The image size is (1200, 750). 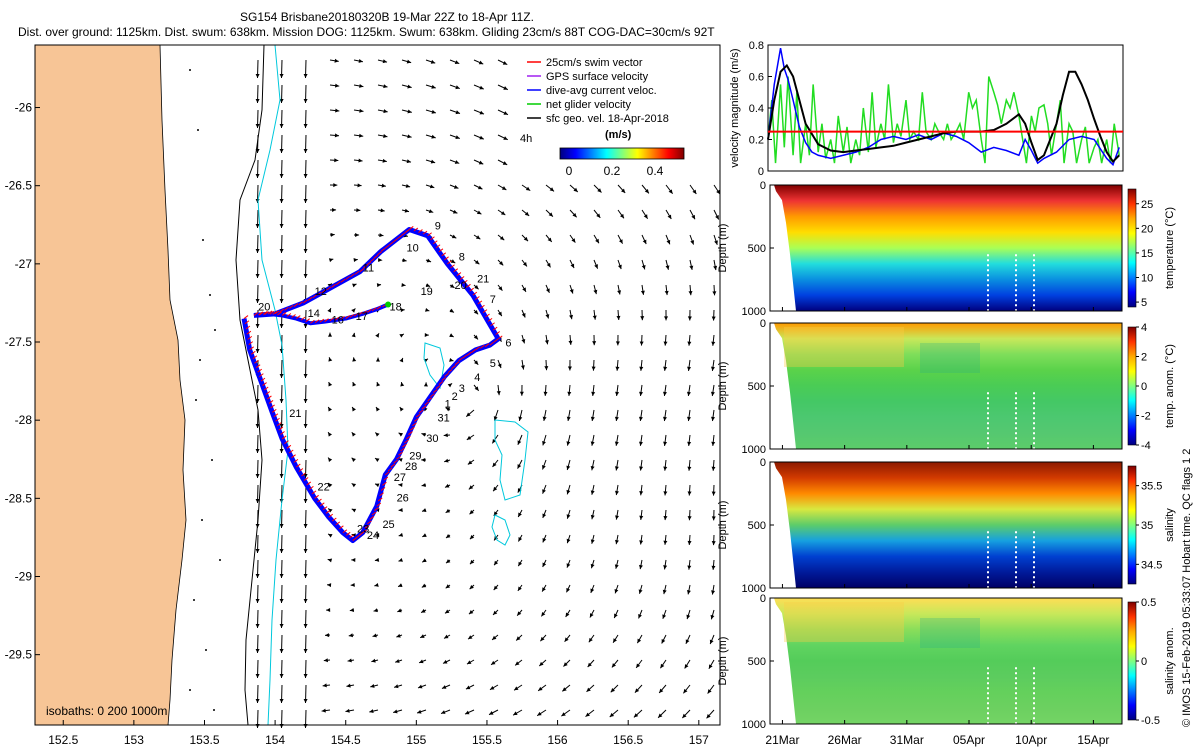 I want to click on date-tick-label: 21Mar, so click(x=782, y=740).